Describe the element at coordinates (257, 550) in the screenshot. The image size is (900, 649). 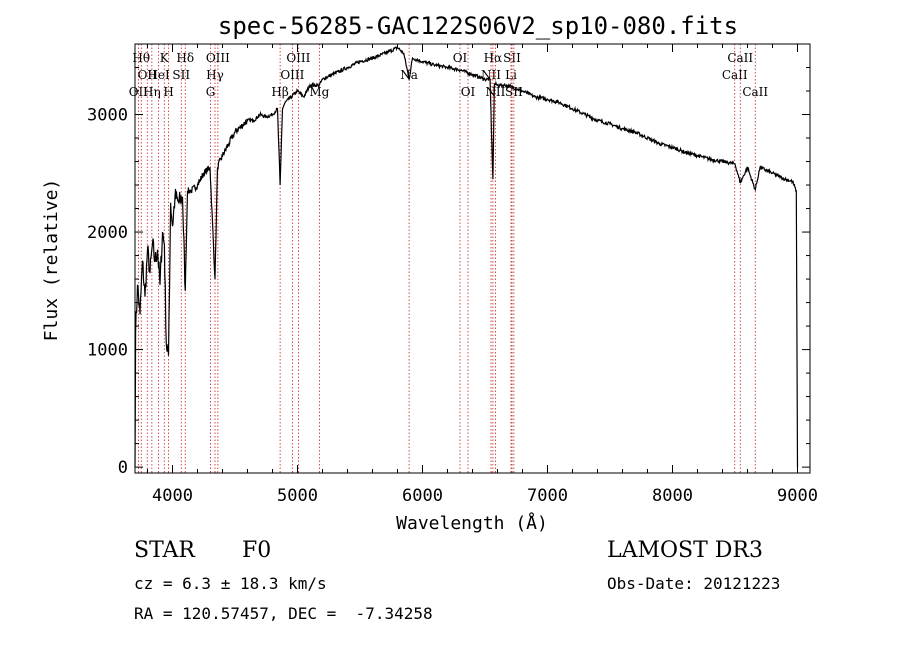
I see `object-subclass: F0` at that location.